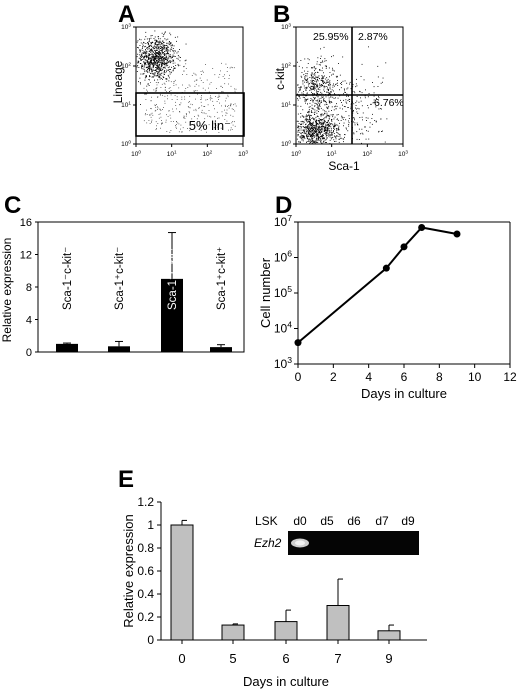 Image resolution: width=520 pixels, height=693 pixels. Describe the element at coordinates (296, 153) in the screenshot. I see `x-tick-label: 100` at that location.